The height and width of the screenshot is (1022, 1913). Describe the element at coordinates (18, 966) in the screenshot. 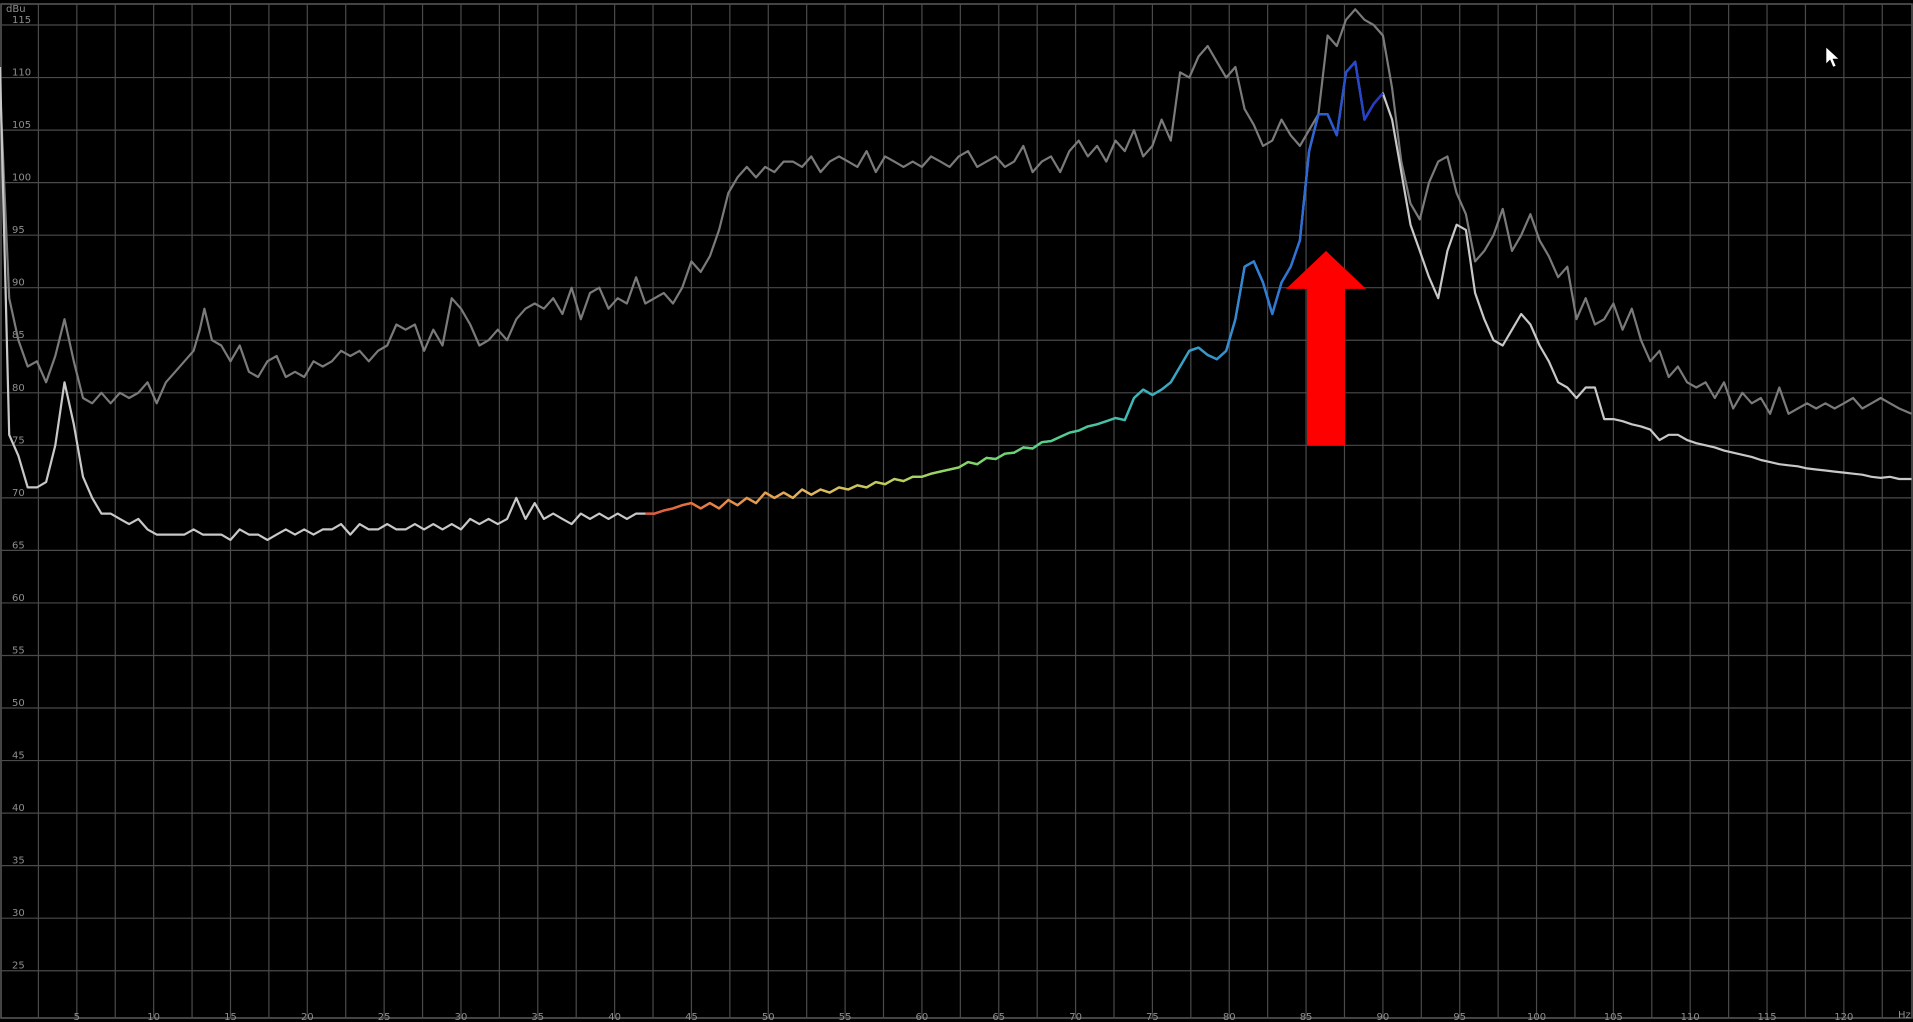

I see `y-tick-label: 25` at that location.